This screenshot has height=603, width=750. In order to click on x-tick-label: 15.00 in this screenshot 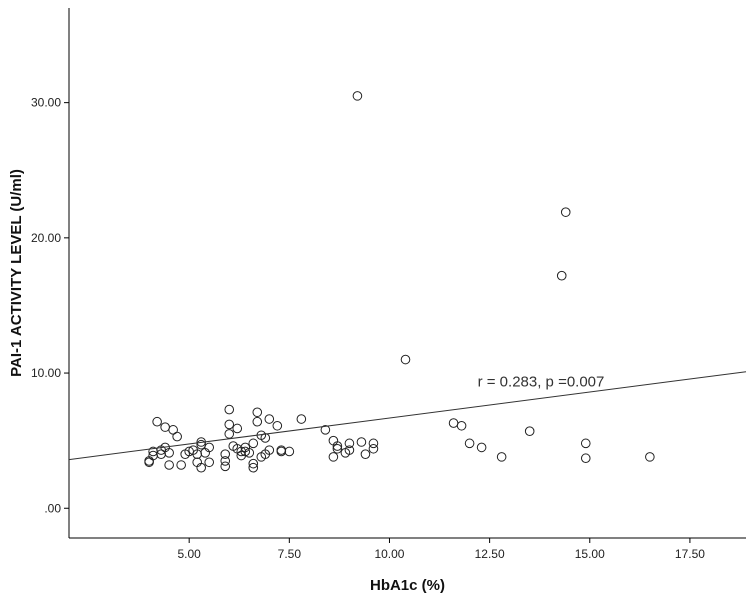, I will do `click(590, 554)`.